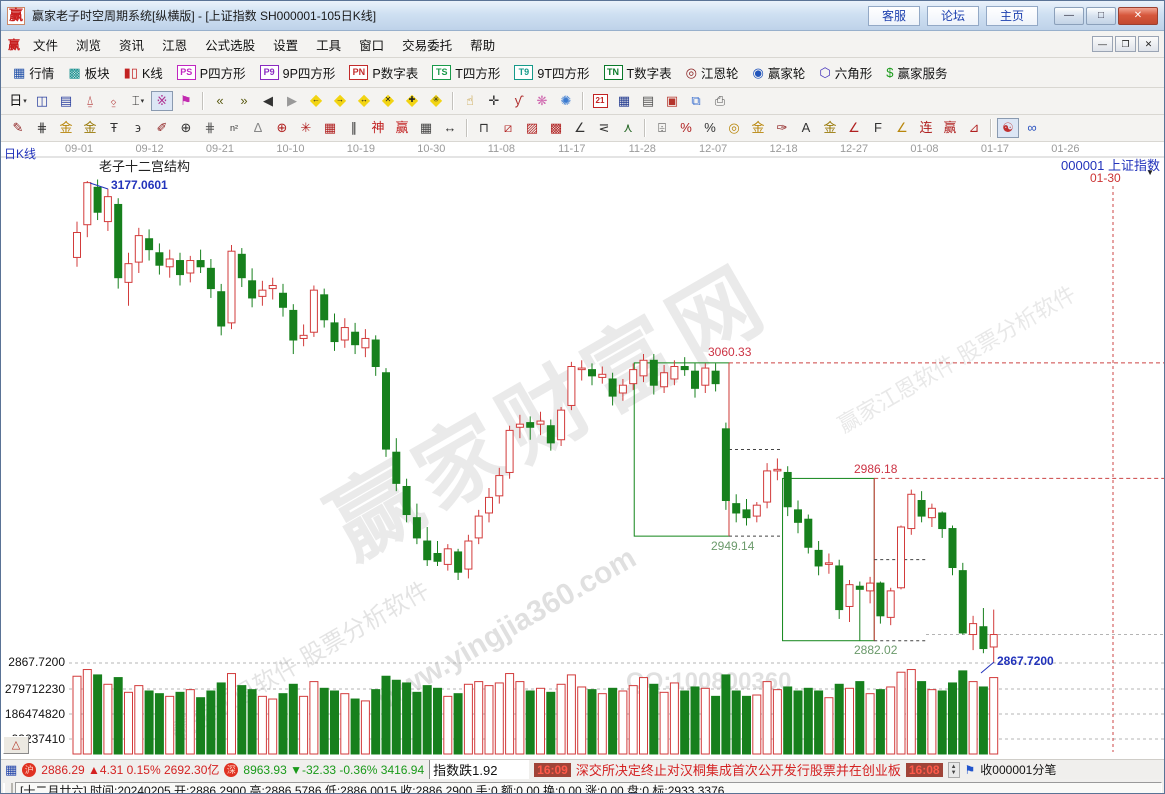 The image size is (1165, 794). I want to click on infobar-grip, so click(8, 788).